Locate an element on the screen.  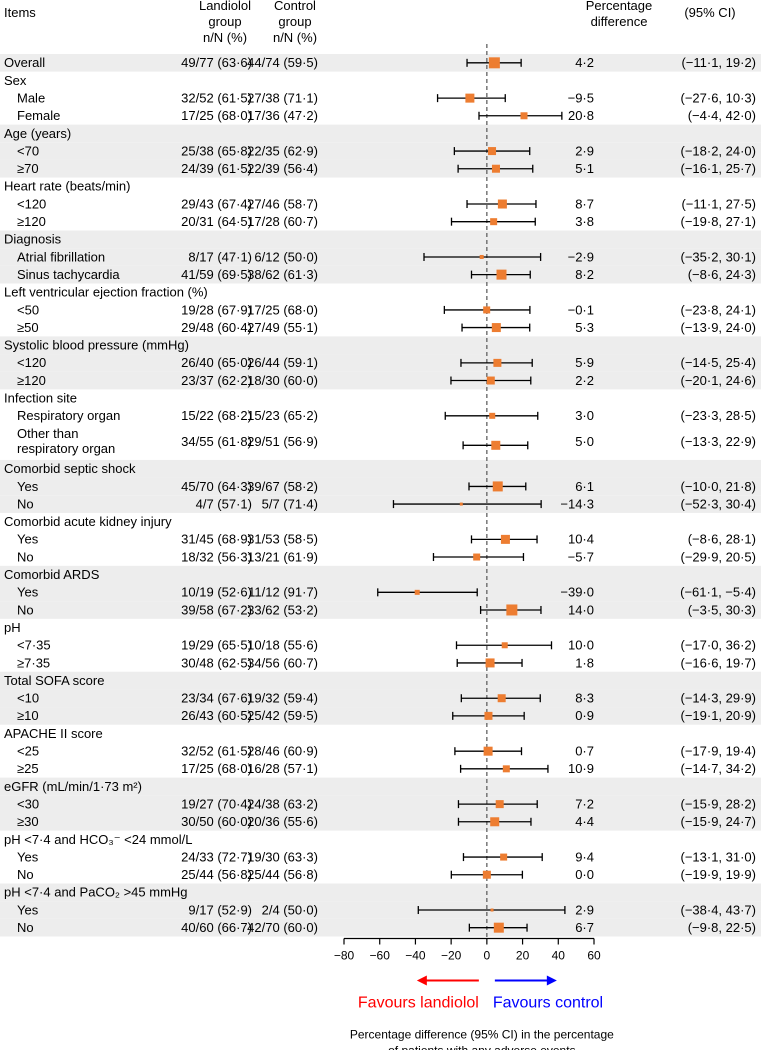
header-percentage-difference: Percentage is located at coordinates (619, 6).